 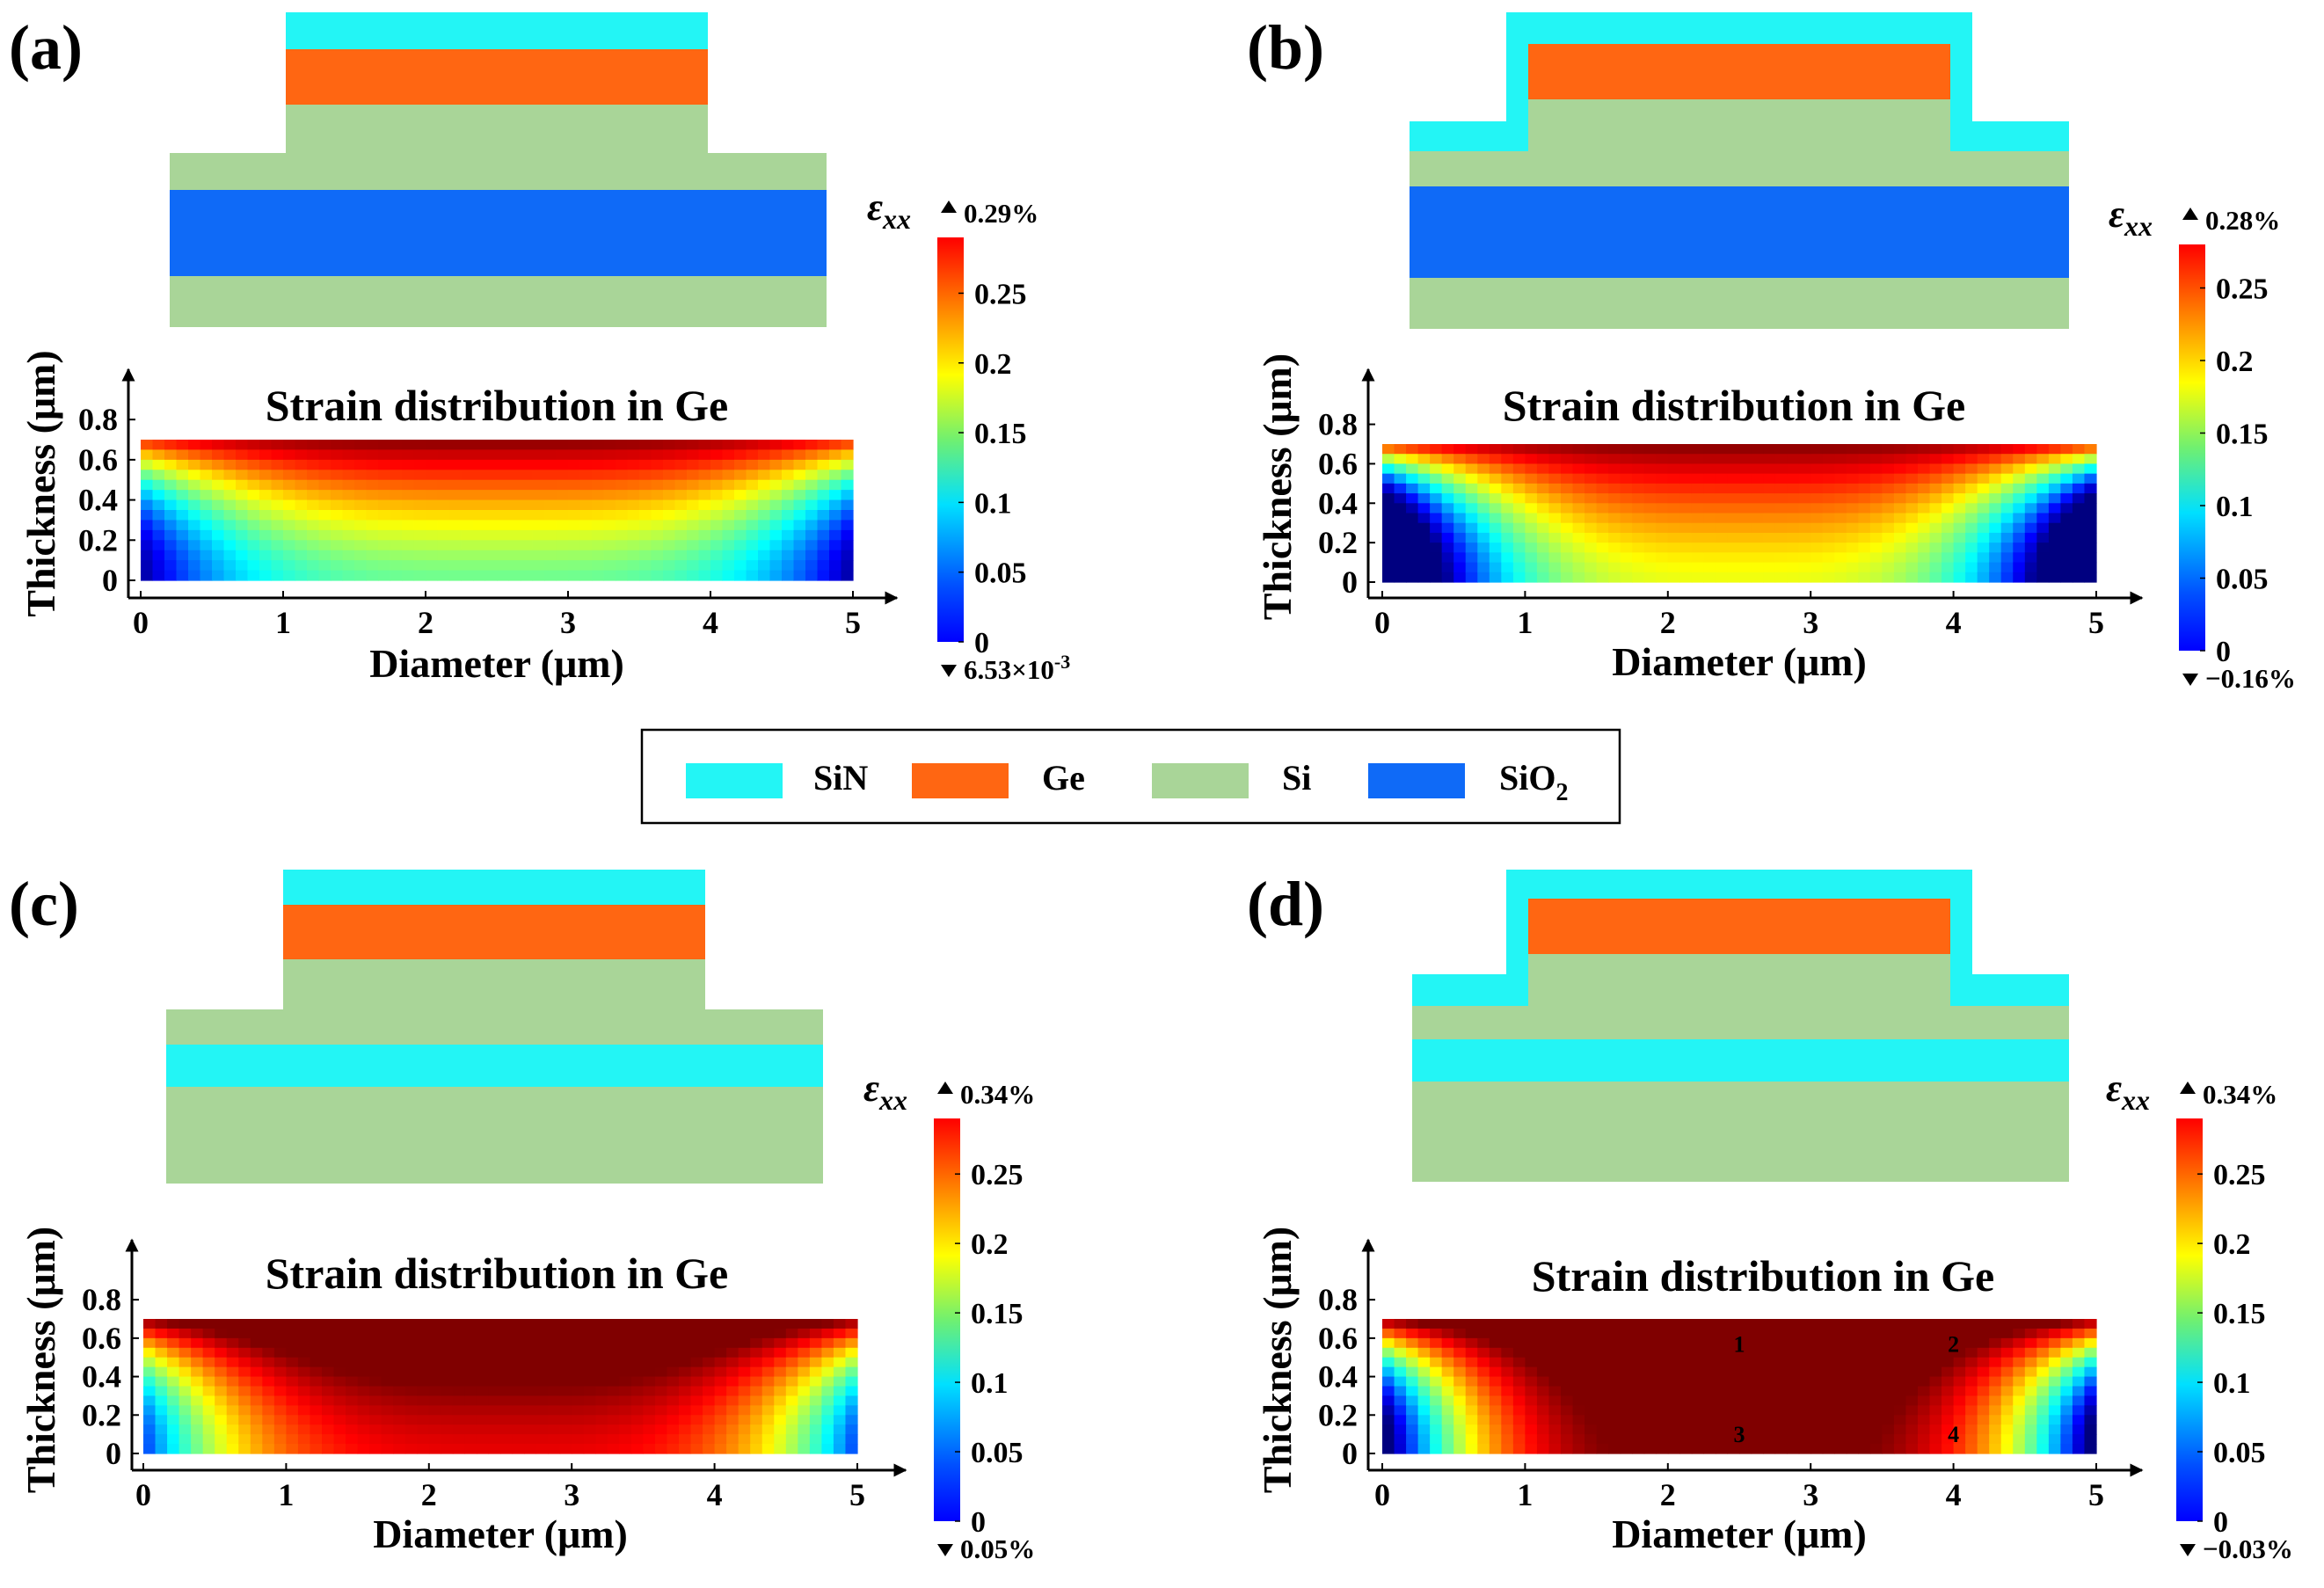 I want to click on symbol-main: ε, so click(x=2117, y=214).